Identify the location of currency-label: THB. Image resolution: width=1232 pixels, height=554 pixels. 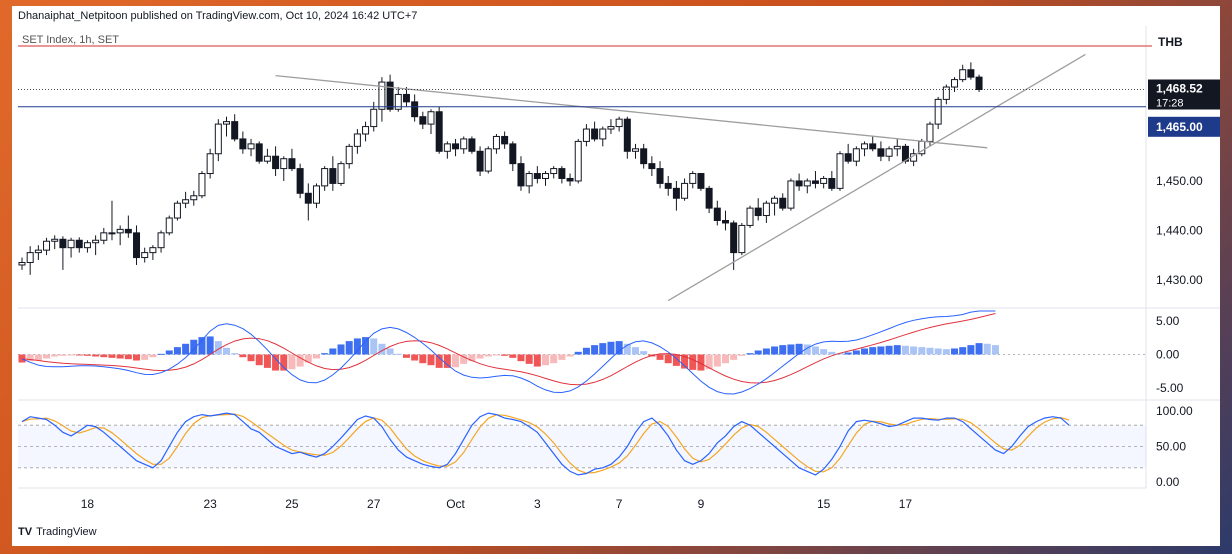
(1170, 42).